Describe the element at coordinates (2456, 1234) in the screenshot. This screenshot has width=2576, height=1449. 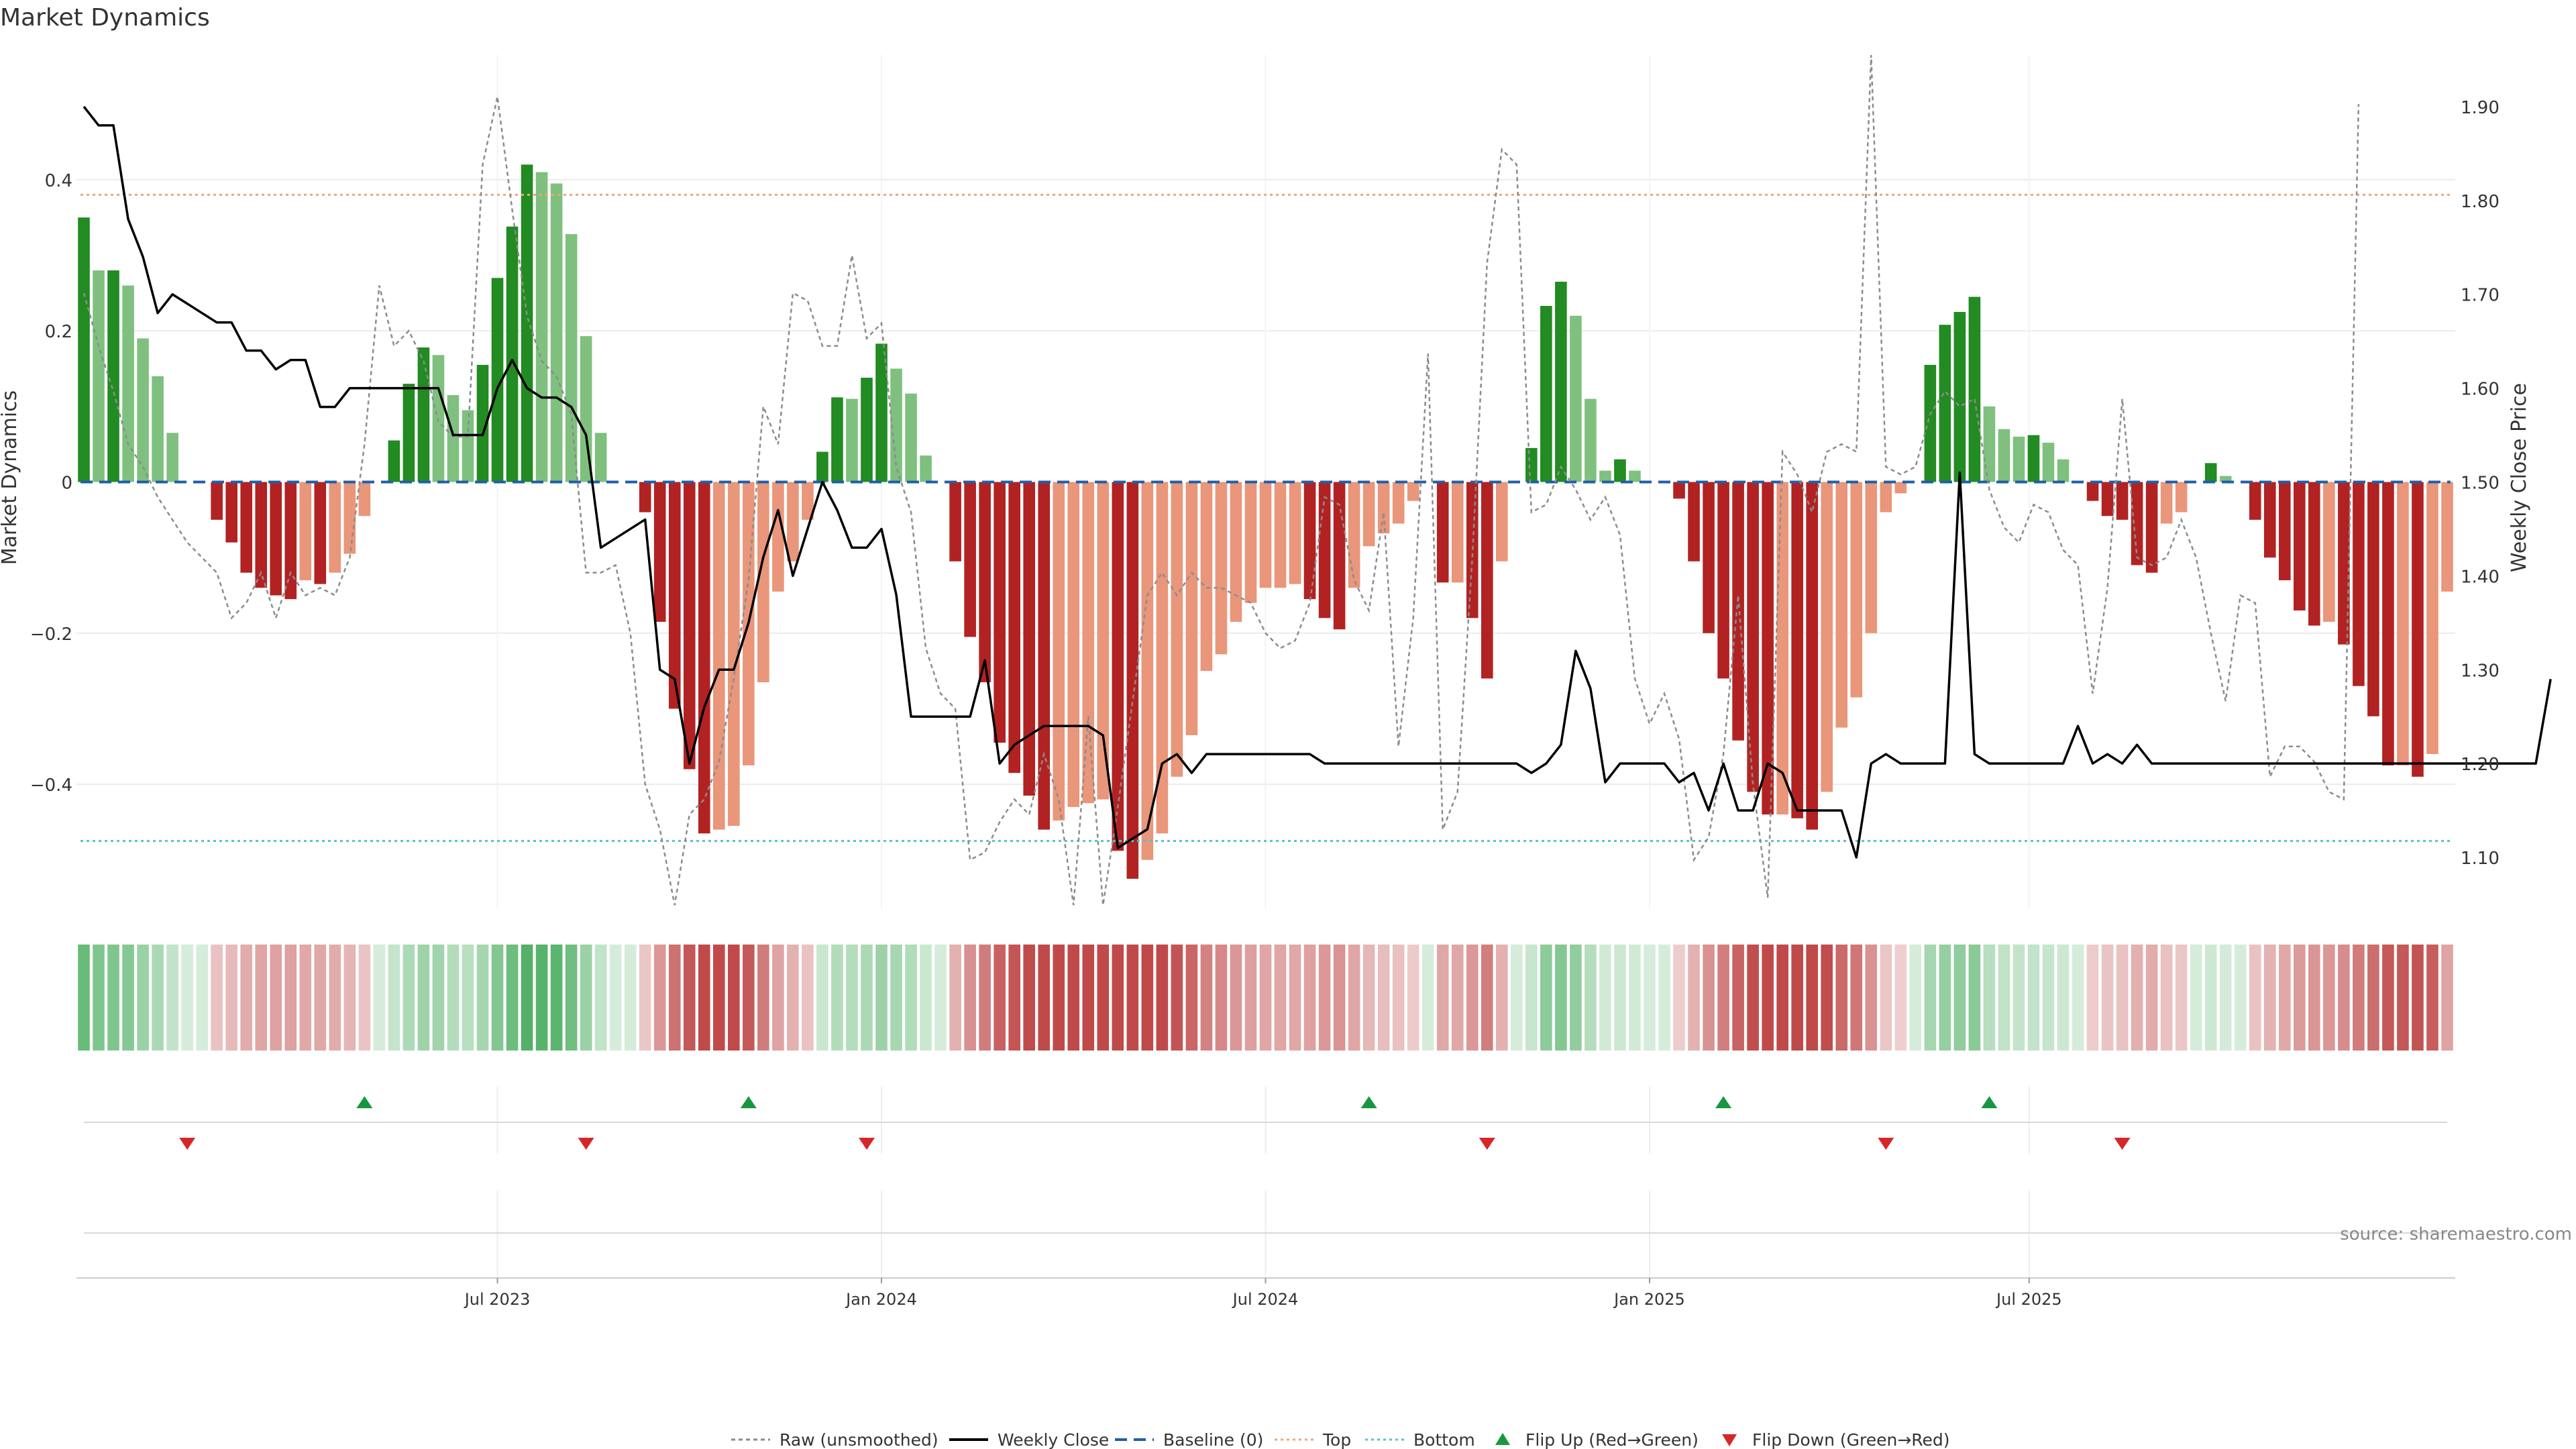
I see `source-annotation: source: sharemaestro.com` at that location.